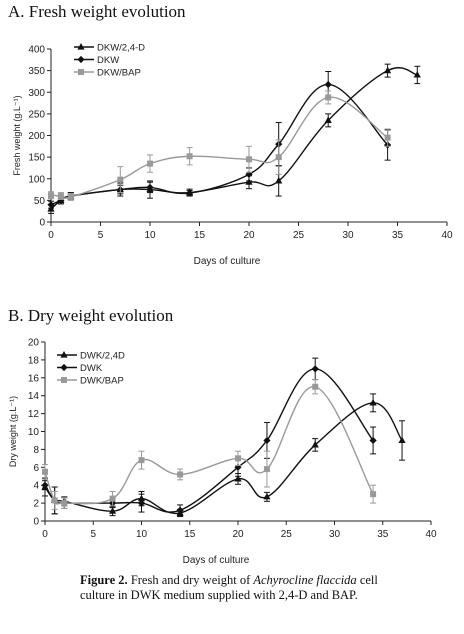  I want to click on legend-label: DWK, so click(91, 368).